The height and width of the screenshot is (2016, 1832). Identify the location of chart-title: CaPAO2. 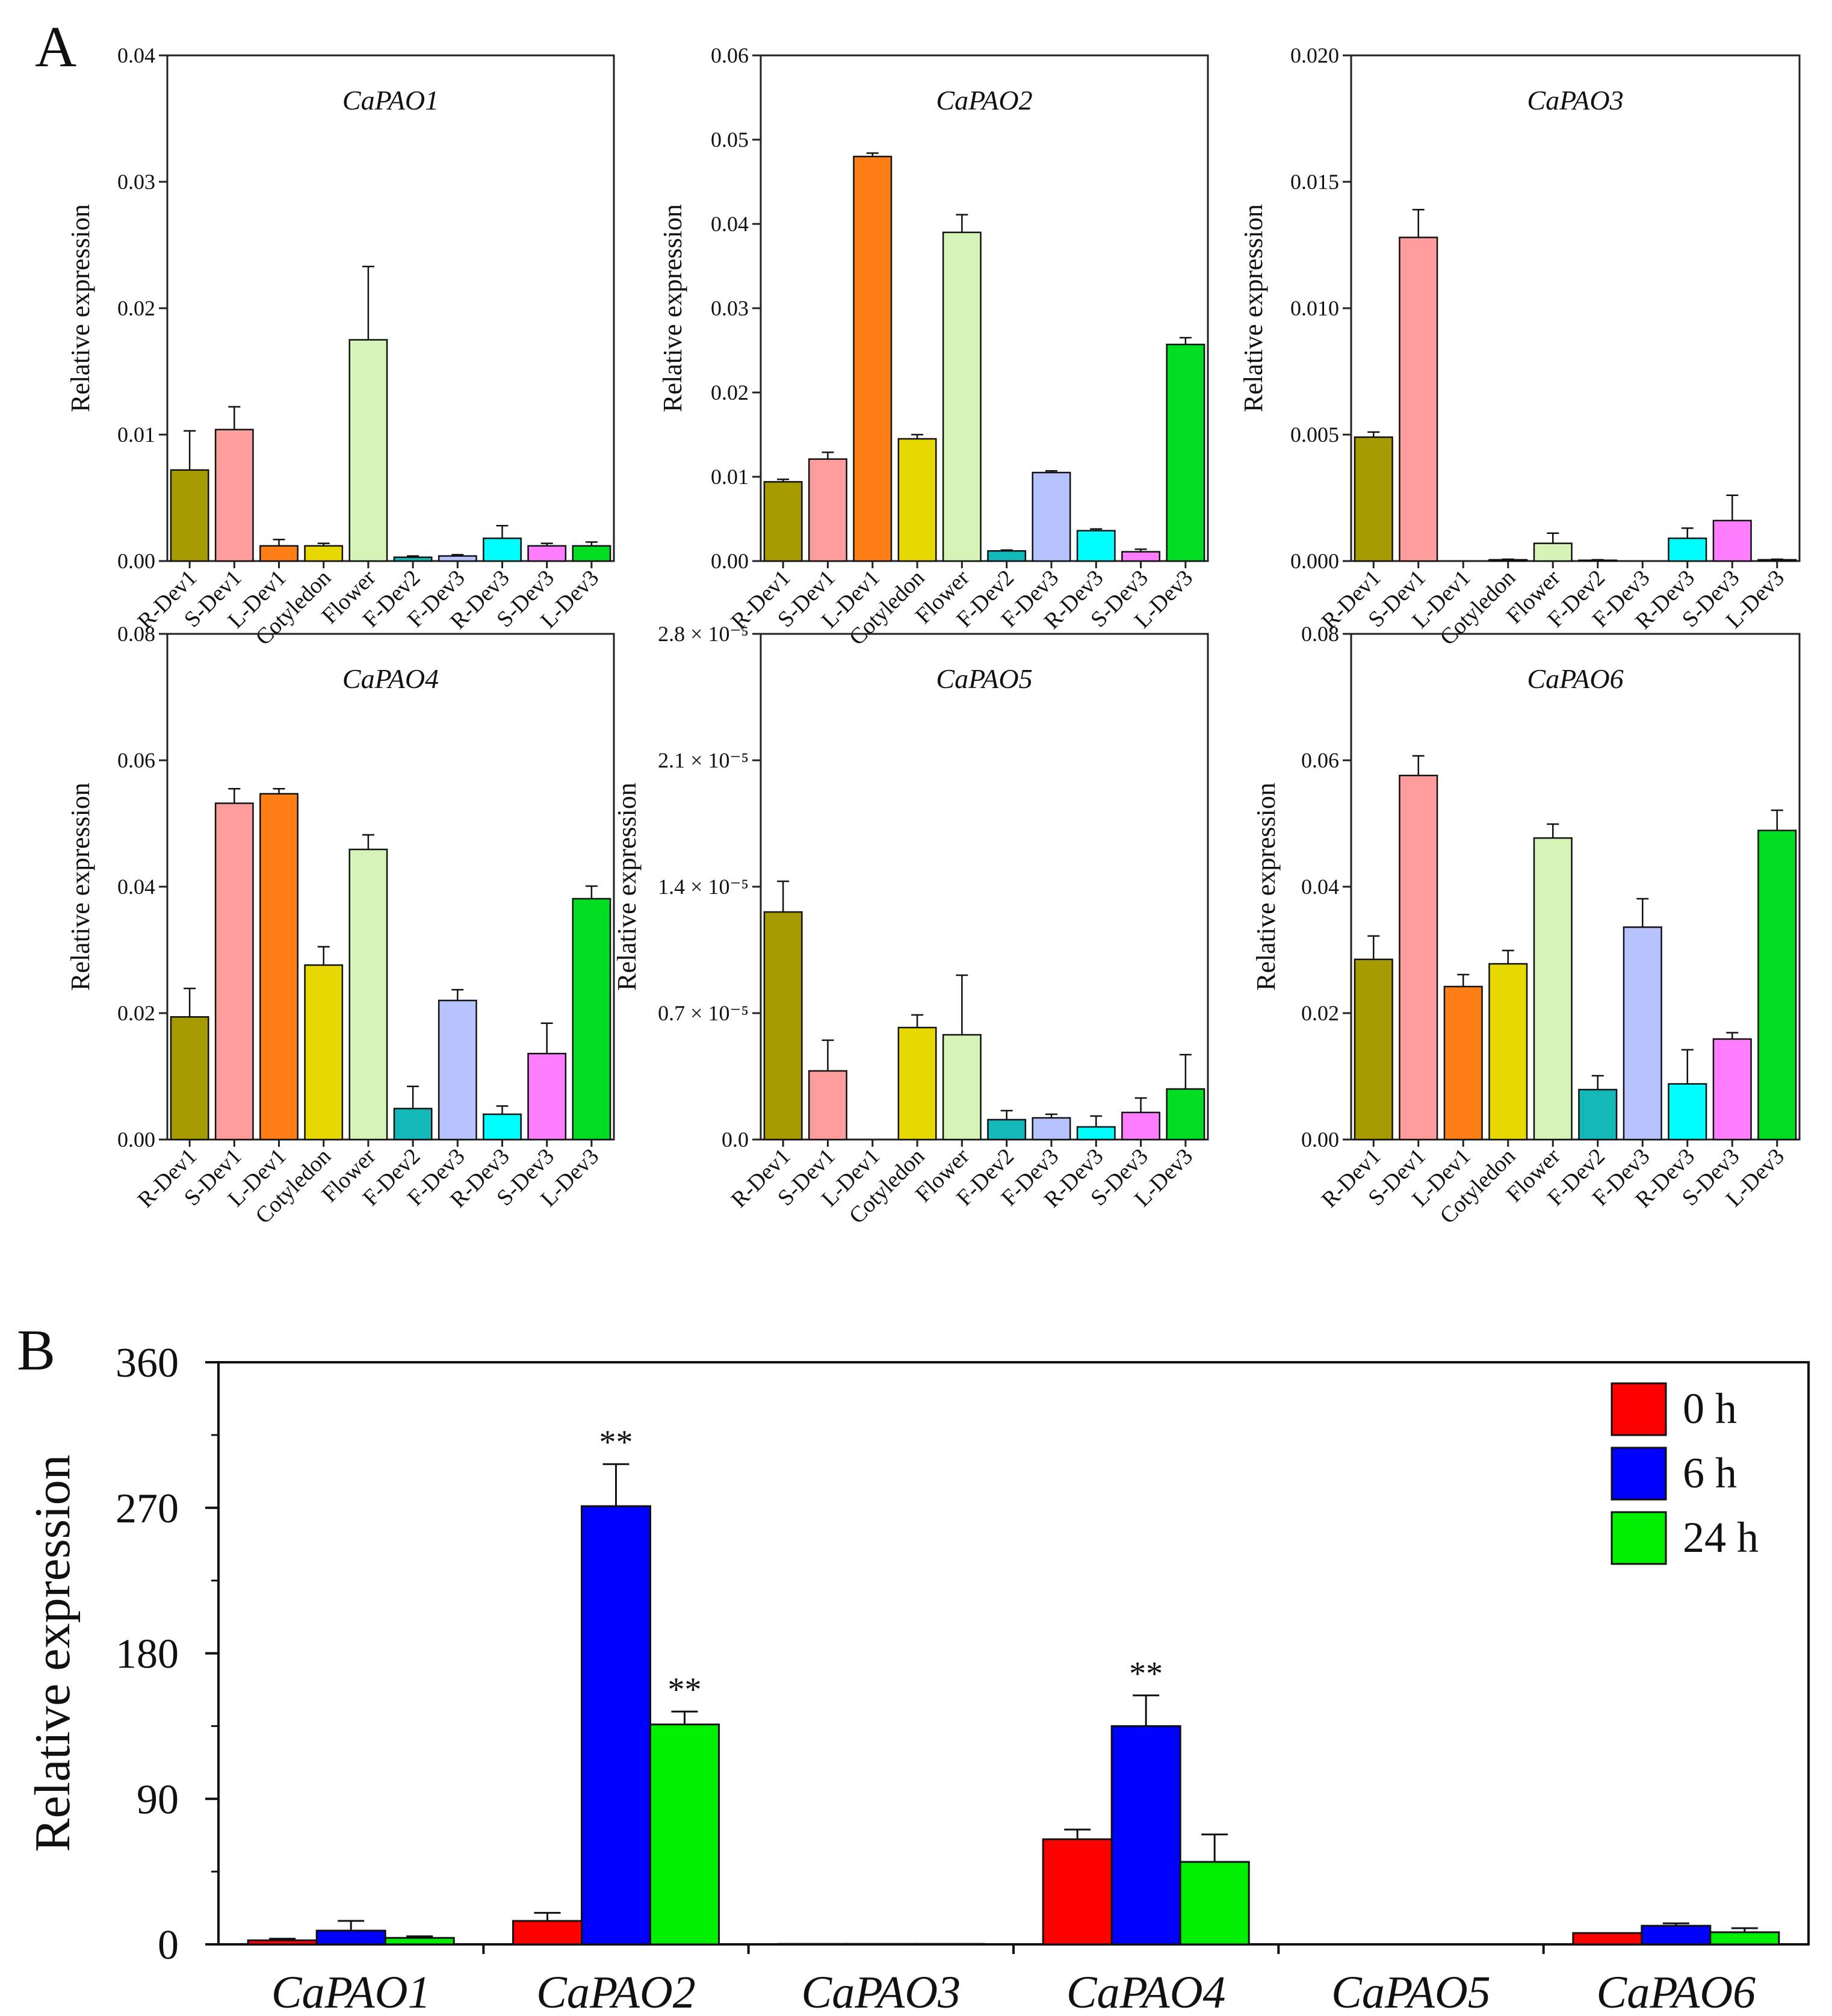
(984, 100).